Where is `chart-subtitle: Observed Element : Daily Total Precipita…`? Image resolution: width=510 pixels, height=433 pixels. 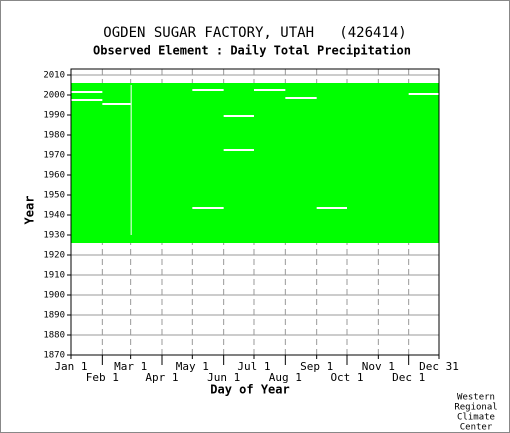
chart-subtitle: Observed Element : Daily Total Precipita… is located at coordinates (252, 51).